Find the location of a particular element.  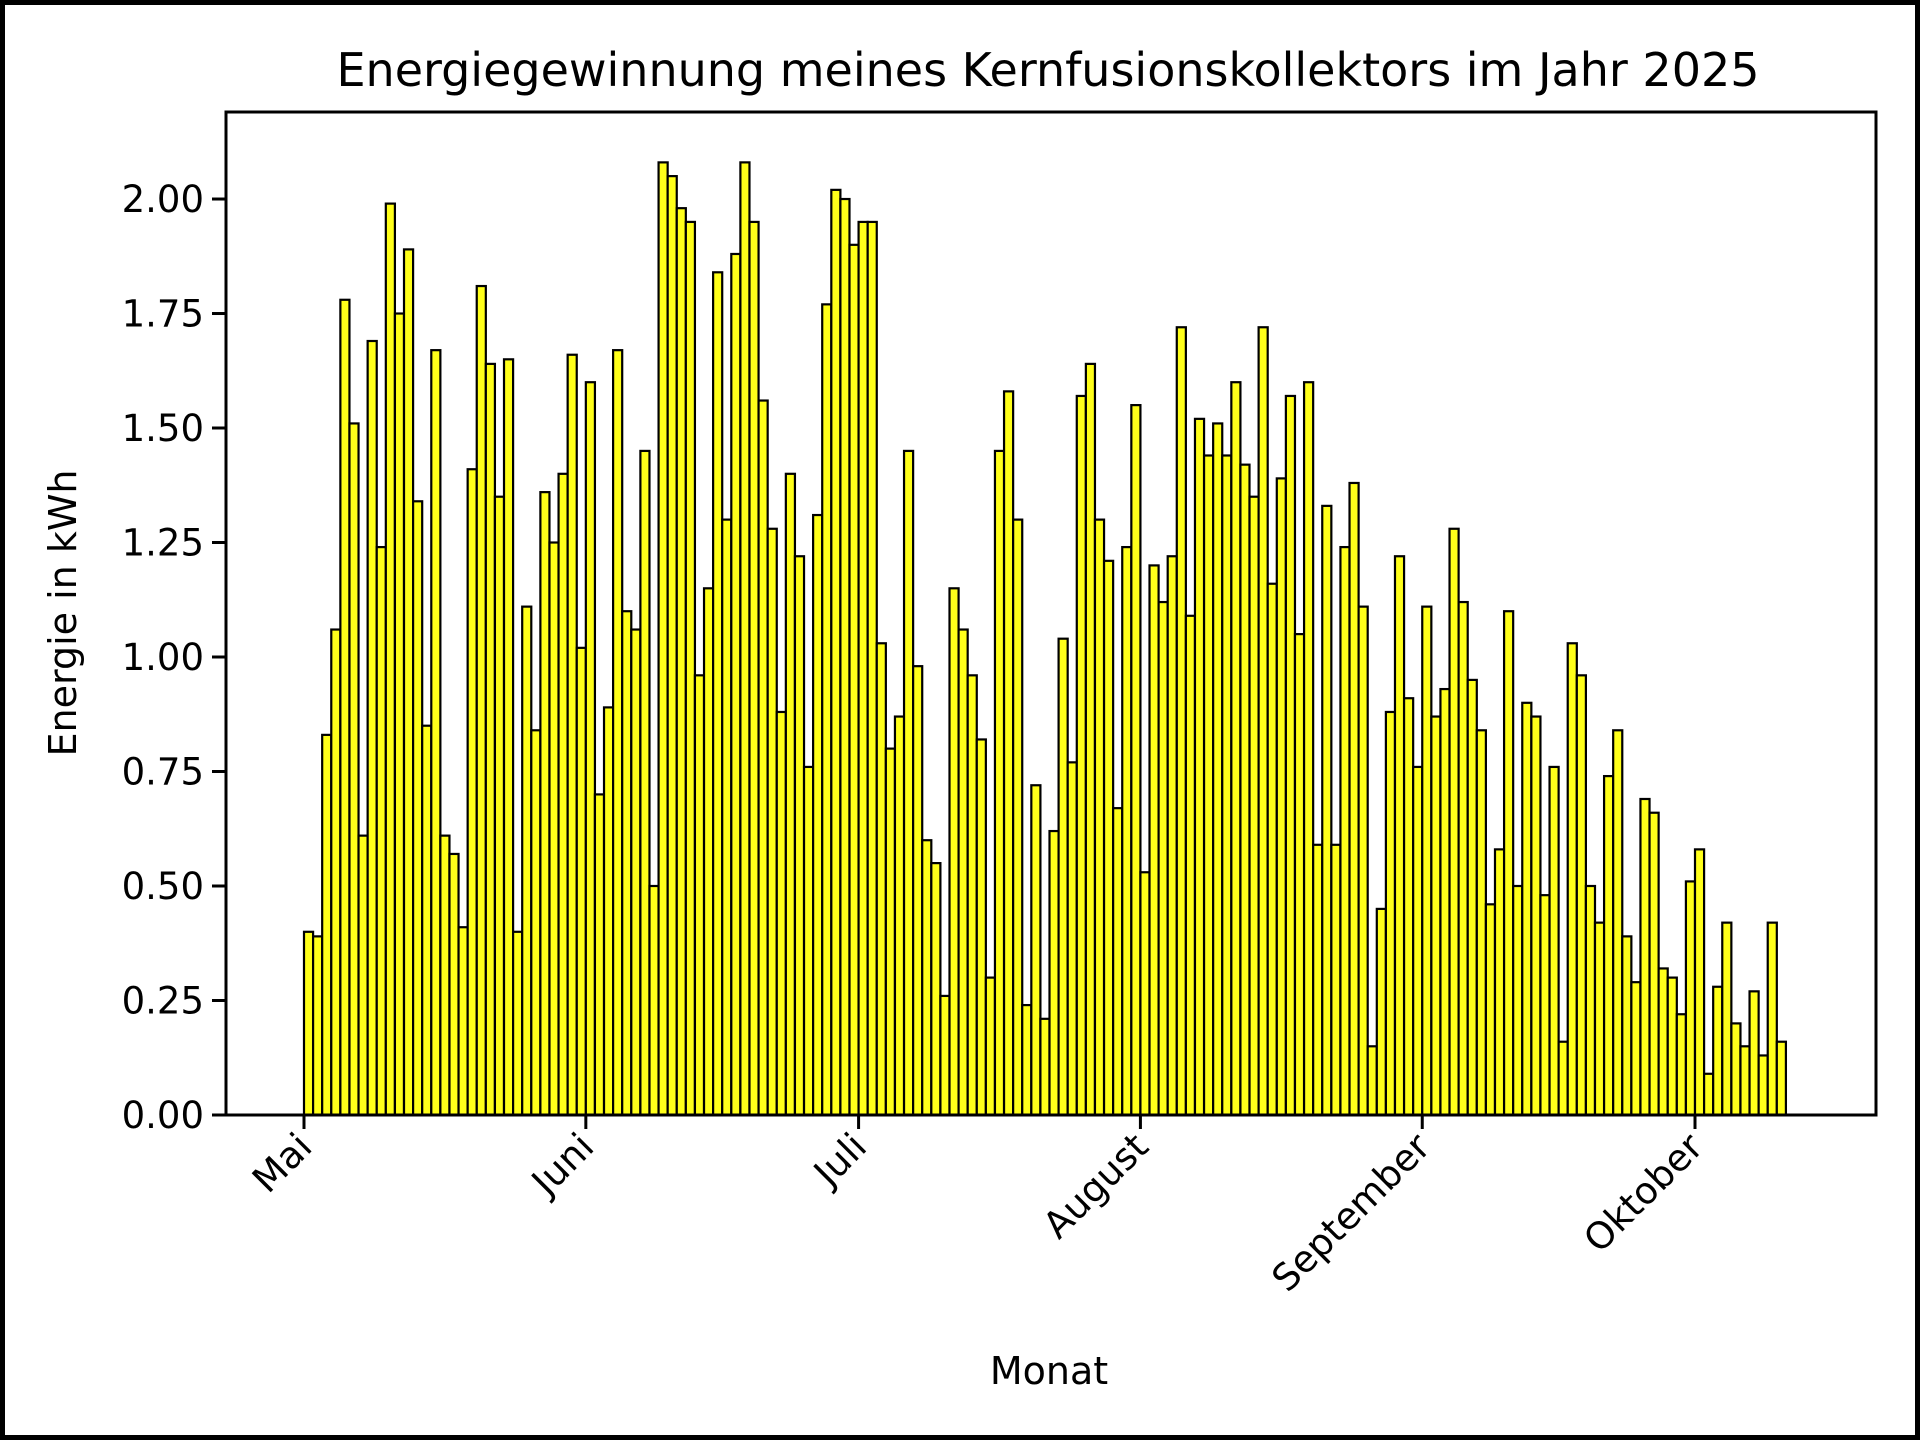

x-tick-label: September is located at coordinates (1352, 1212).